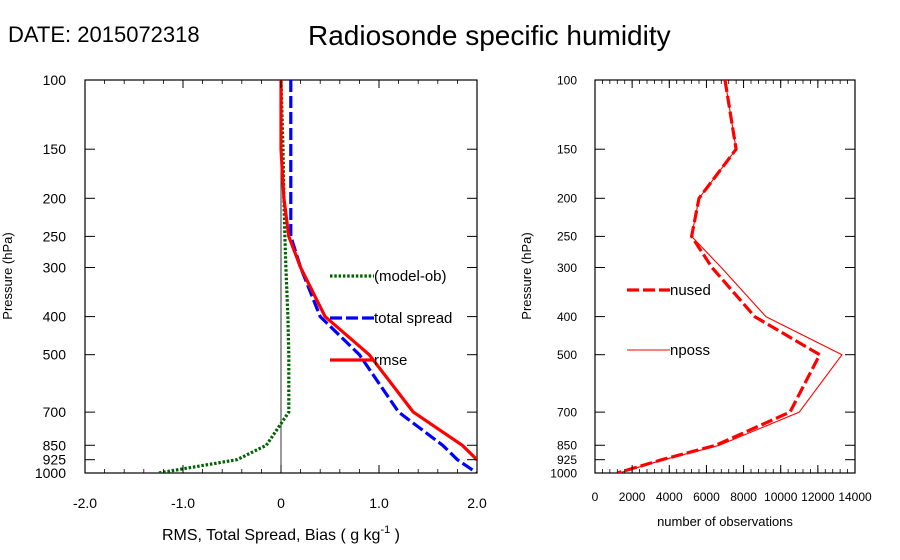  I want to click on left-x-axis-label-sup: -1, so click(385, 530).